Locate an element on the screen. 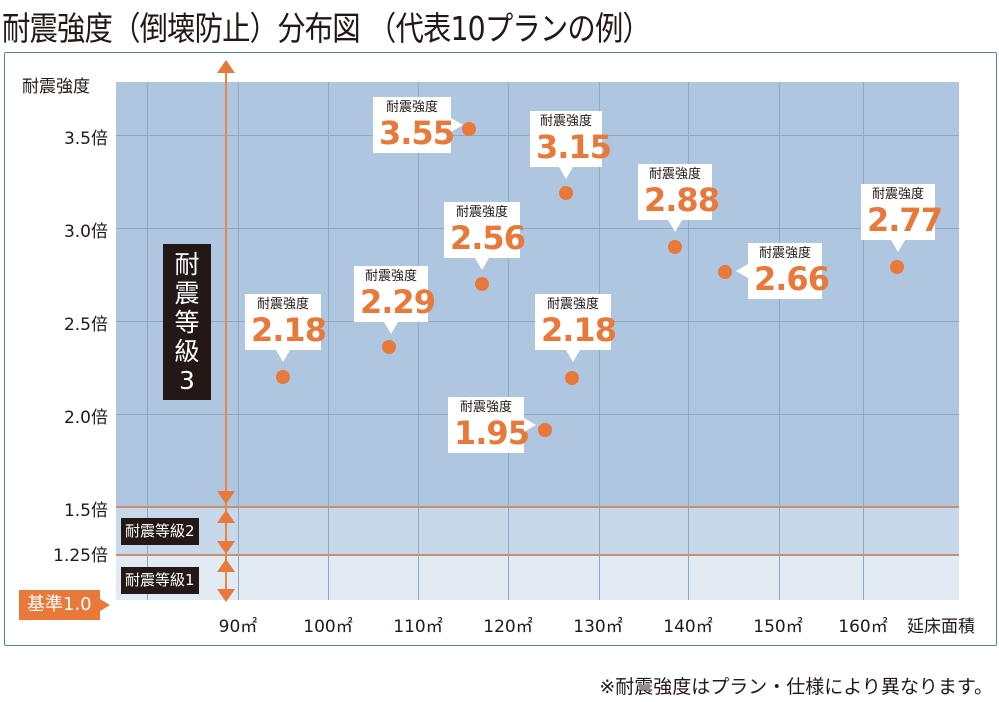  callout-2.29: 耐震強度 2.29 is located at coordinates (395, 300).